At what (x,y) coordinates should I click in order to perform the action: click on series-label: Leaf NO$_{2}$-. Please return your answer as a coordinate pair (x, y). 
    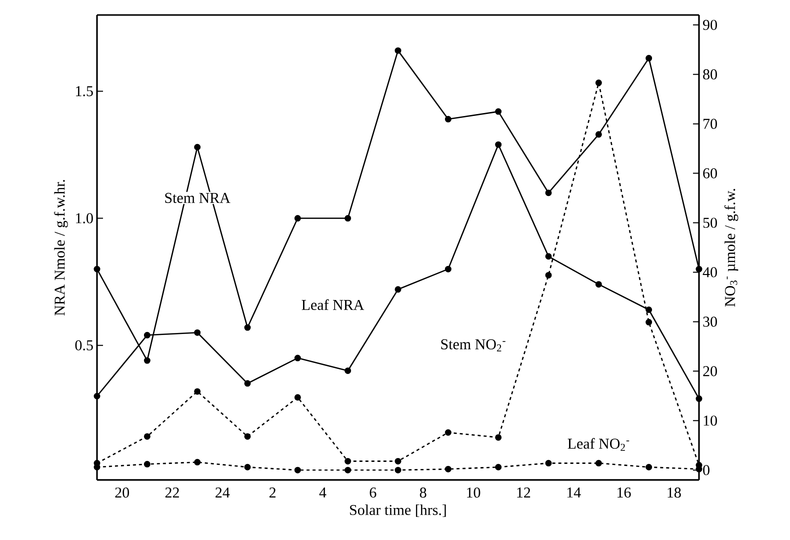
    Looking at the image, I should click on (599, 444).